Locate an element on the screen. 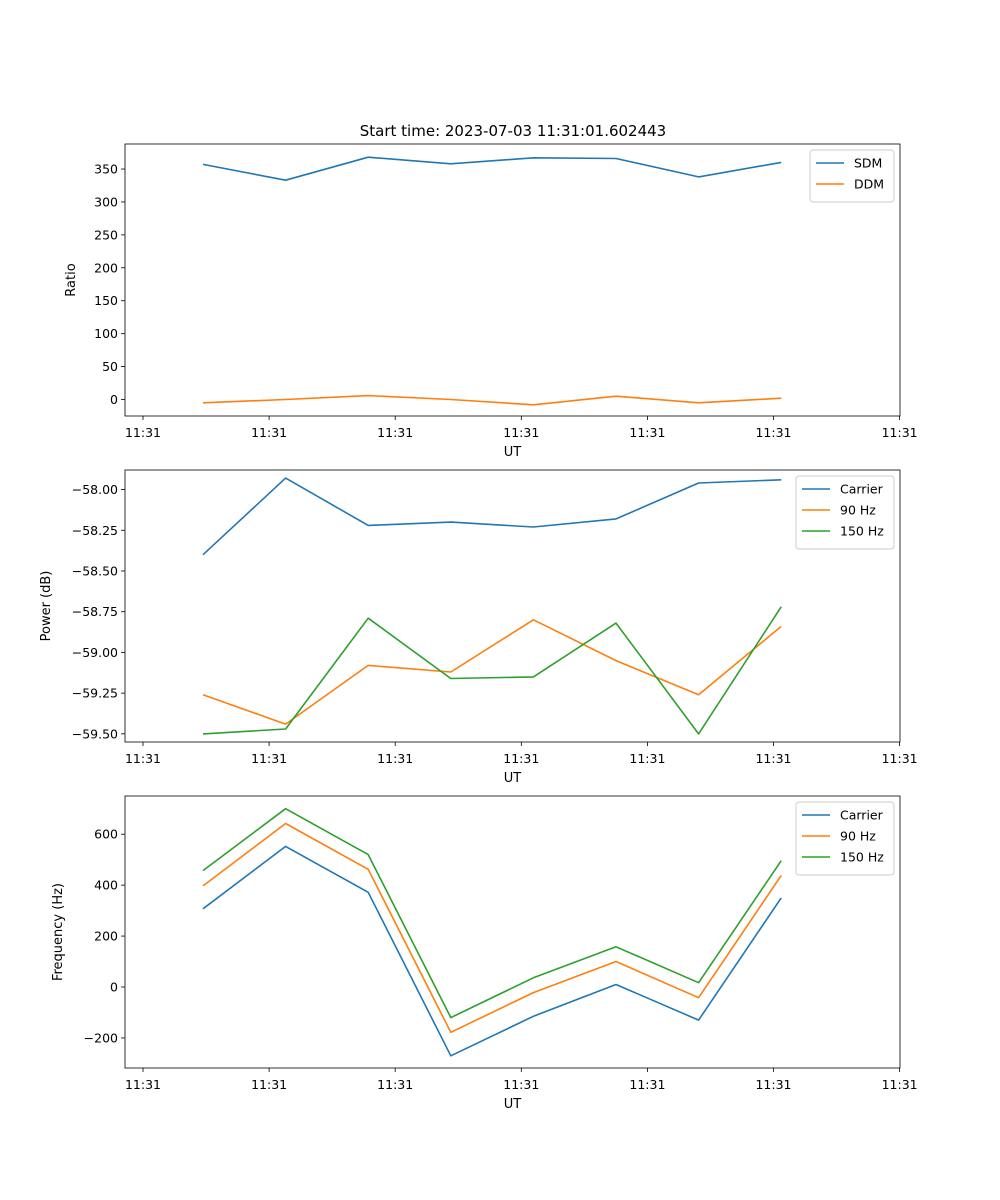  y-tick-label: −59.00 is located at coordinates (95, 652).